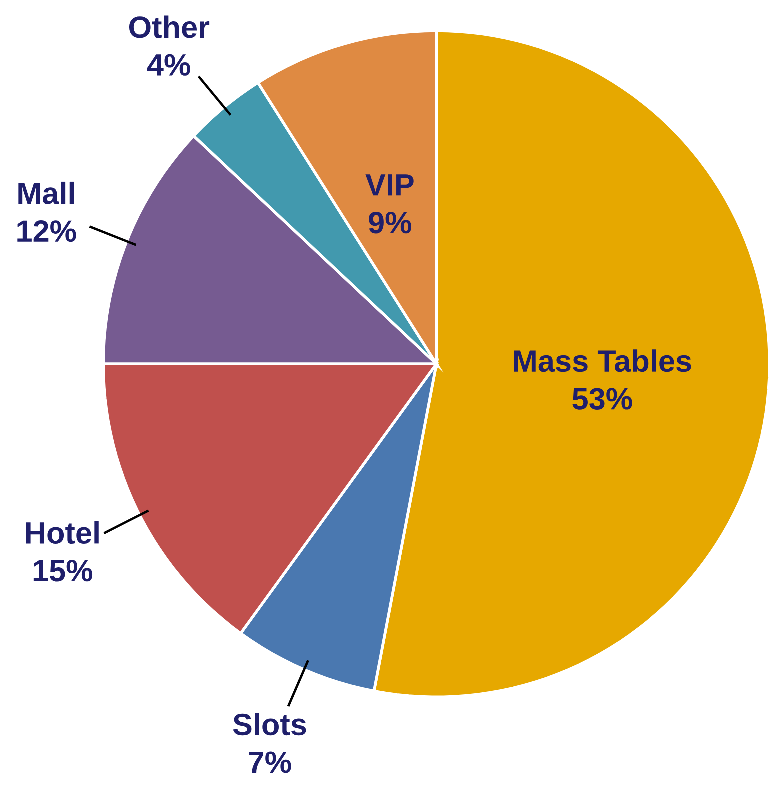  I want to click on slice-label: Hotel, so click(62, 532).